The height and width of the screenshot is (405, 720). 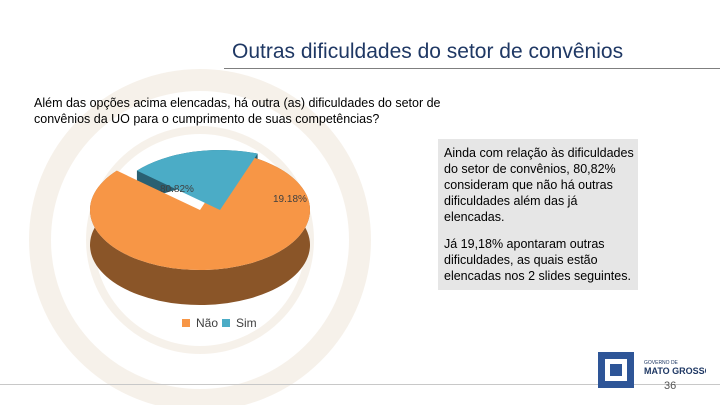 I want to click on commentary-box, so click(x=538, y=214).